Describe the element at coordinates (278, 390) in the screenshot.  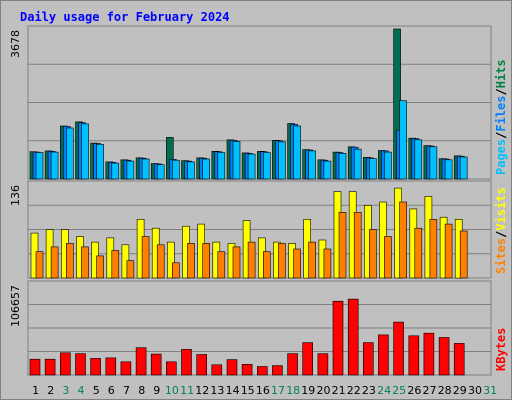
I see `x-tick-label: 17` at that location.